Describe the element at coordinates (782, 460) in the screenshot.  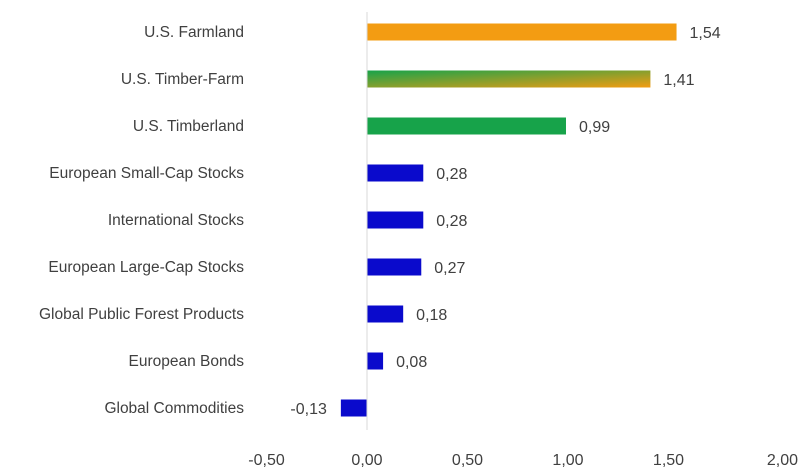
I see `x-tick-label: 2,00` at that location.